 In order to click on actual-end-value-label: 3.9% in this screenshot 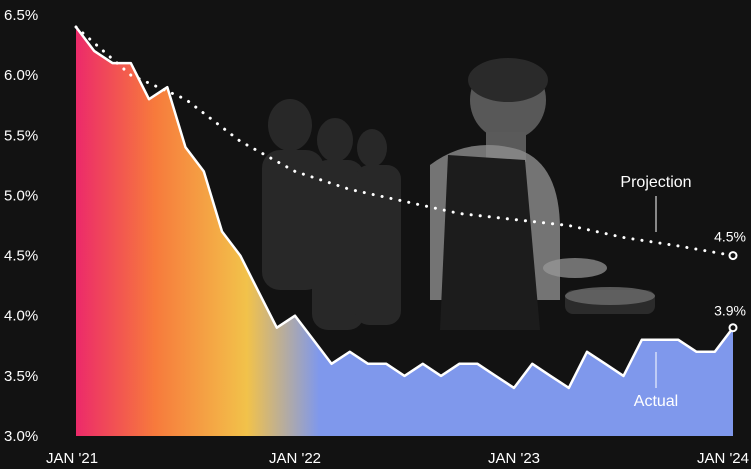, I will do `click(730, 311)`.